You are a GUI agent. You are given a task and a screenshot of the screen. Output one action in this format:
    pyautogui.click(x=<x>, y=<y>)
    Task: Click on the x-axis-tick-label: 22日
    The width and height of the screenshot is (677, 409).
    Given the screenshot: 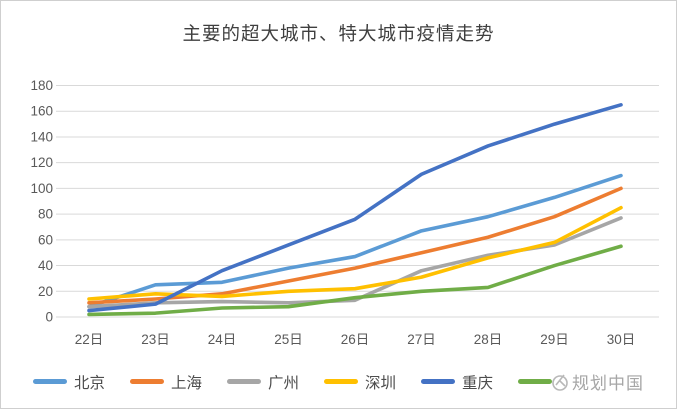 What is the action you would take?
    pyautogui.click(x=89, y=339)
    